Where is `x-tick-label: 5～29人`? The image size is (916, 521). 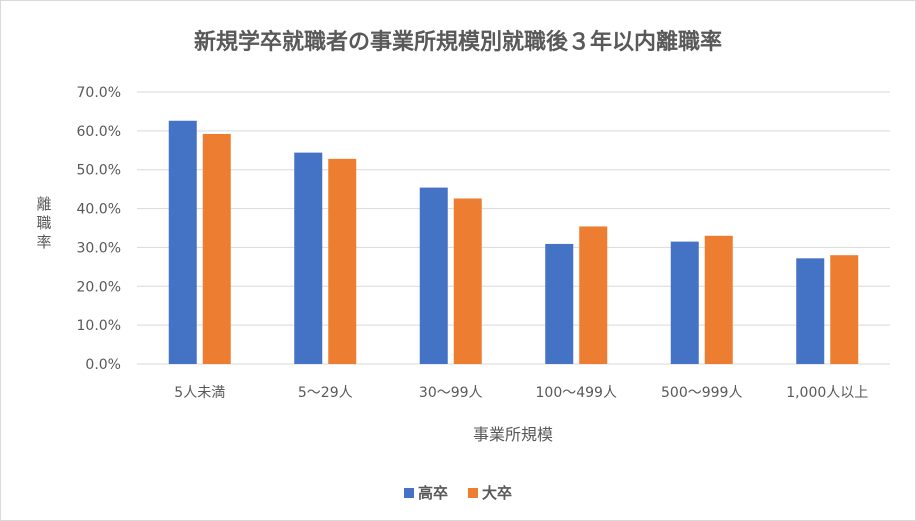 x-tick-label: 5～29人 is located at coordinates (325, 393).